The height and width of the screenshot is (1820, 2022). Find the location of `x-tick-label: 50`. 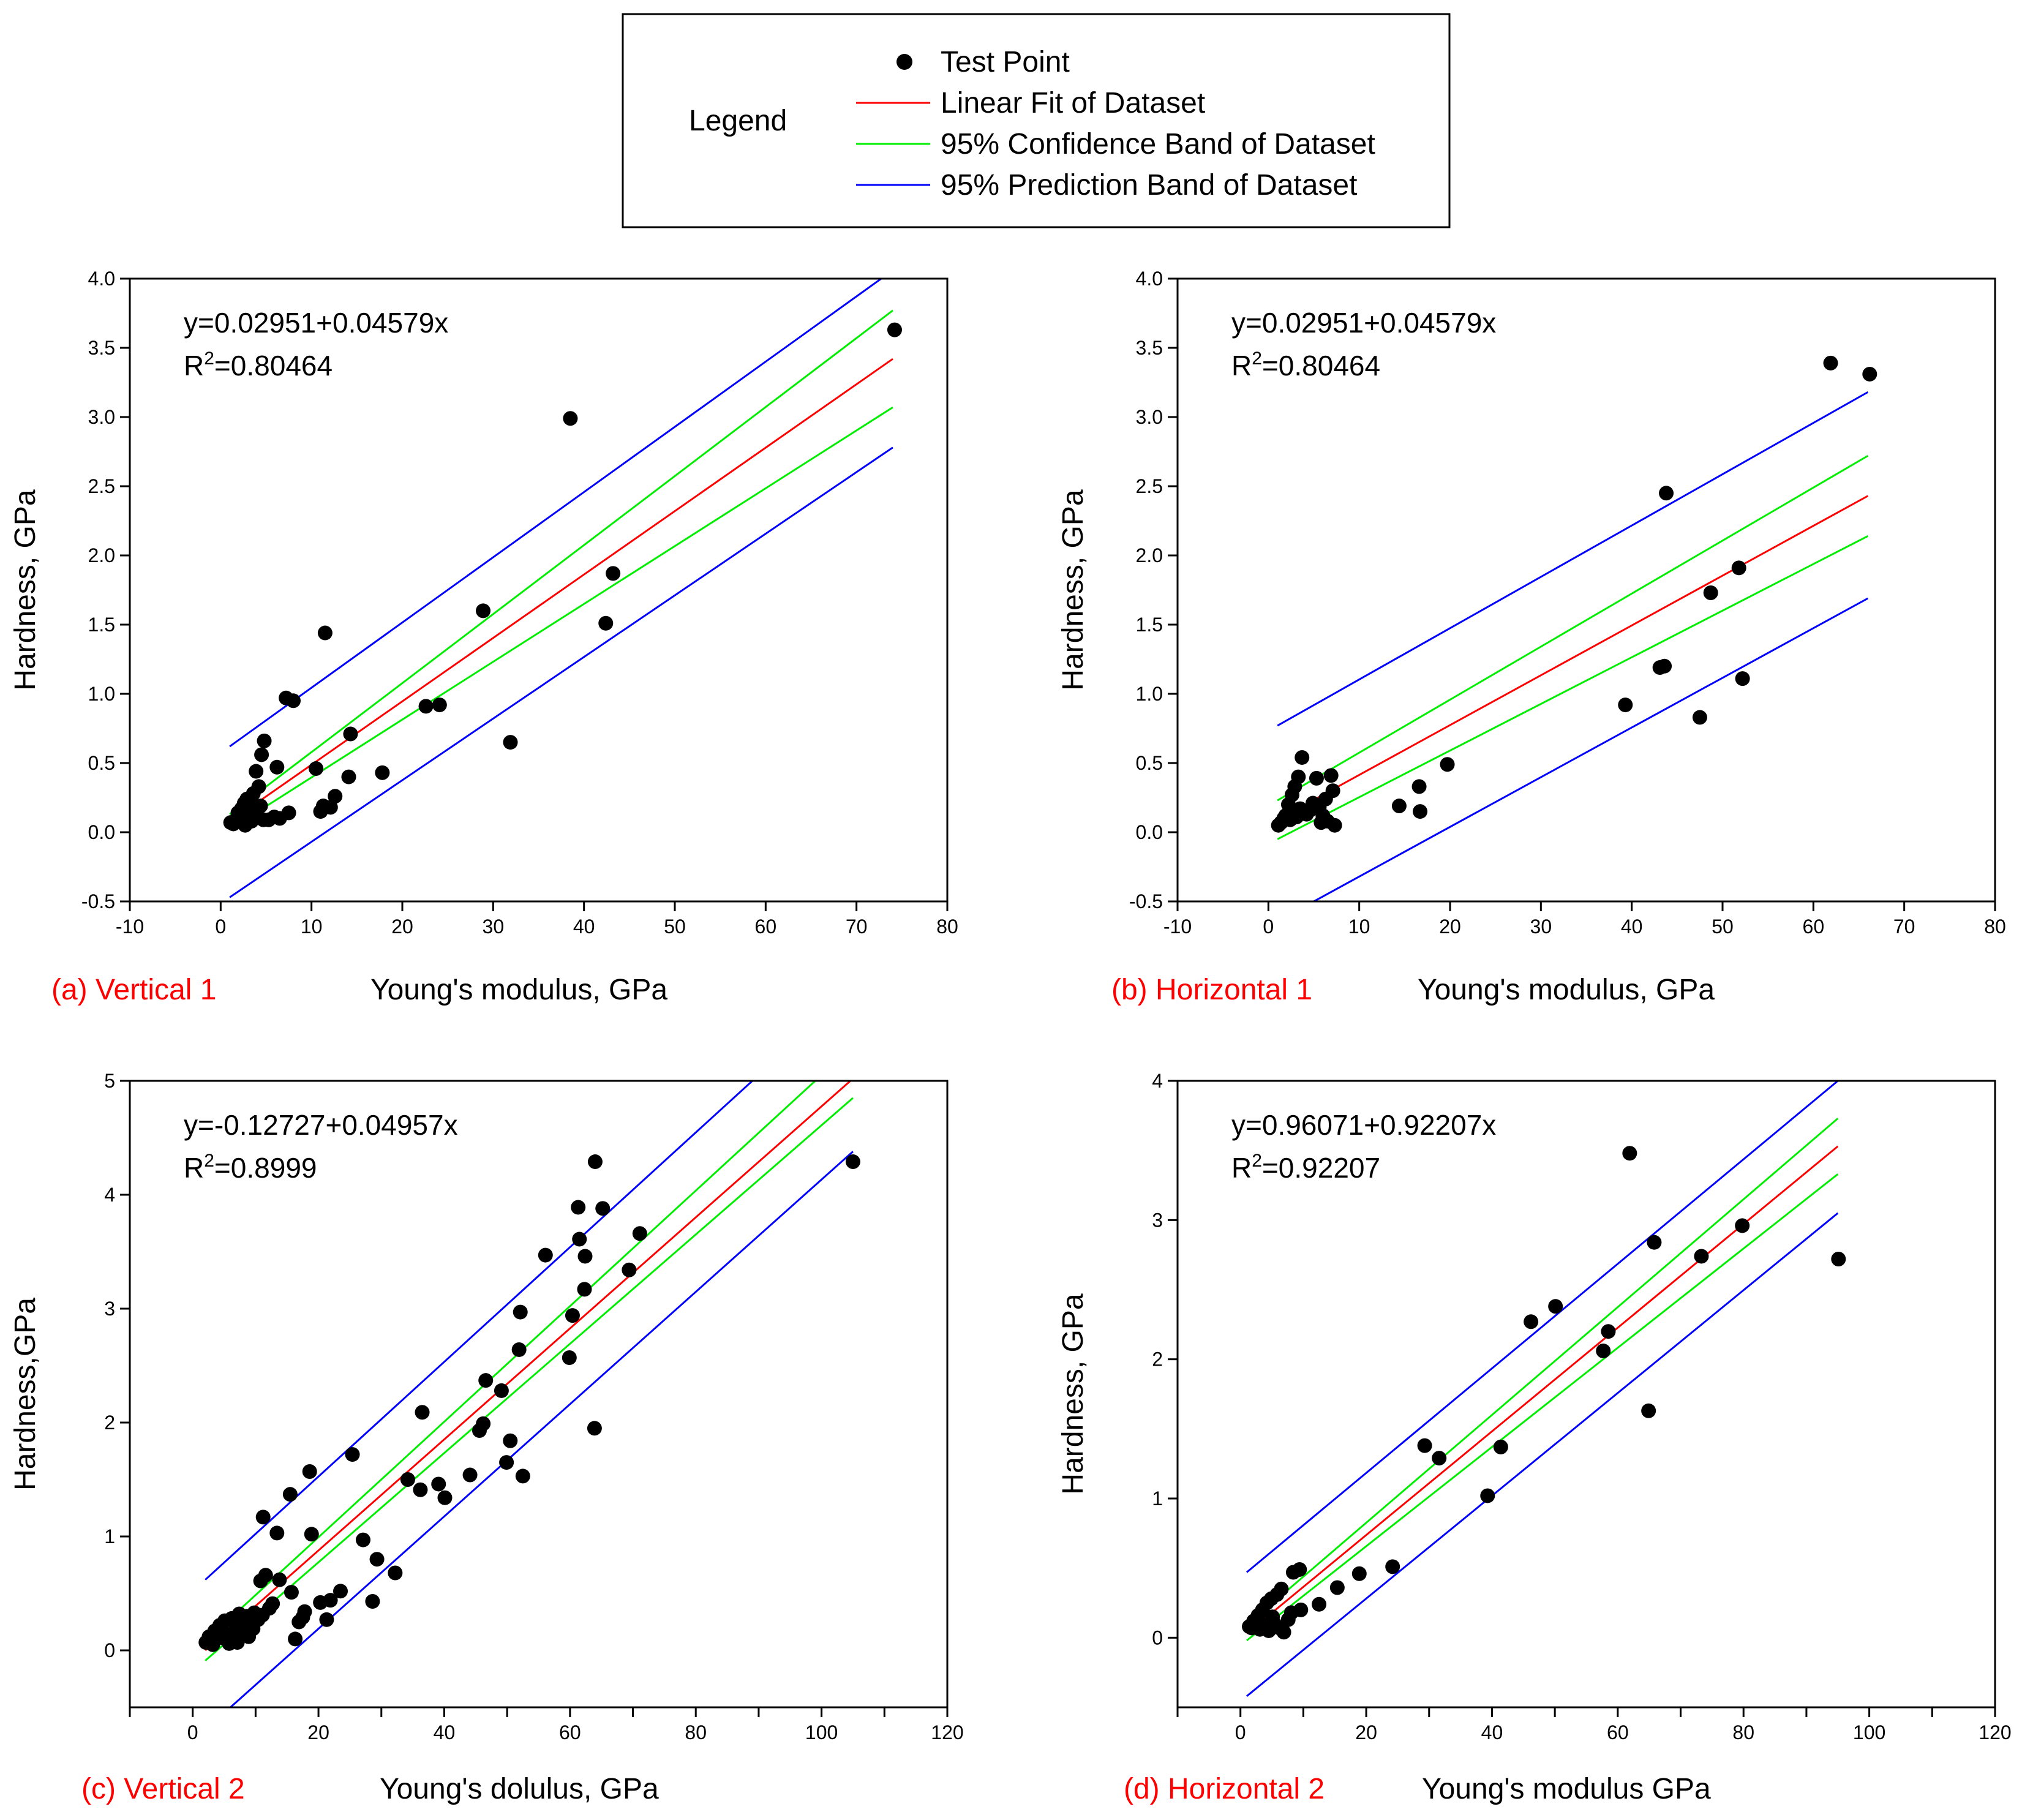

x-tick-label: 50 is located at coordinates (1723, 927).